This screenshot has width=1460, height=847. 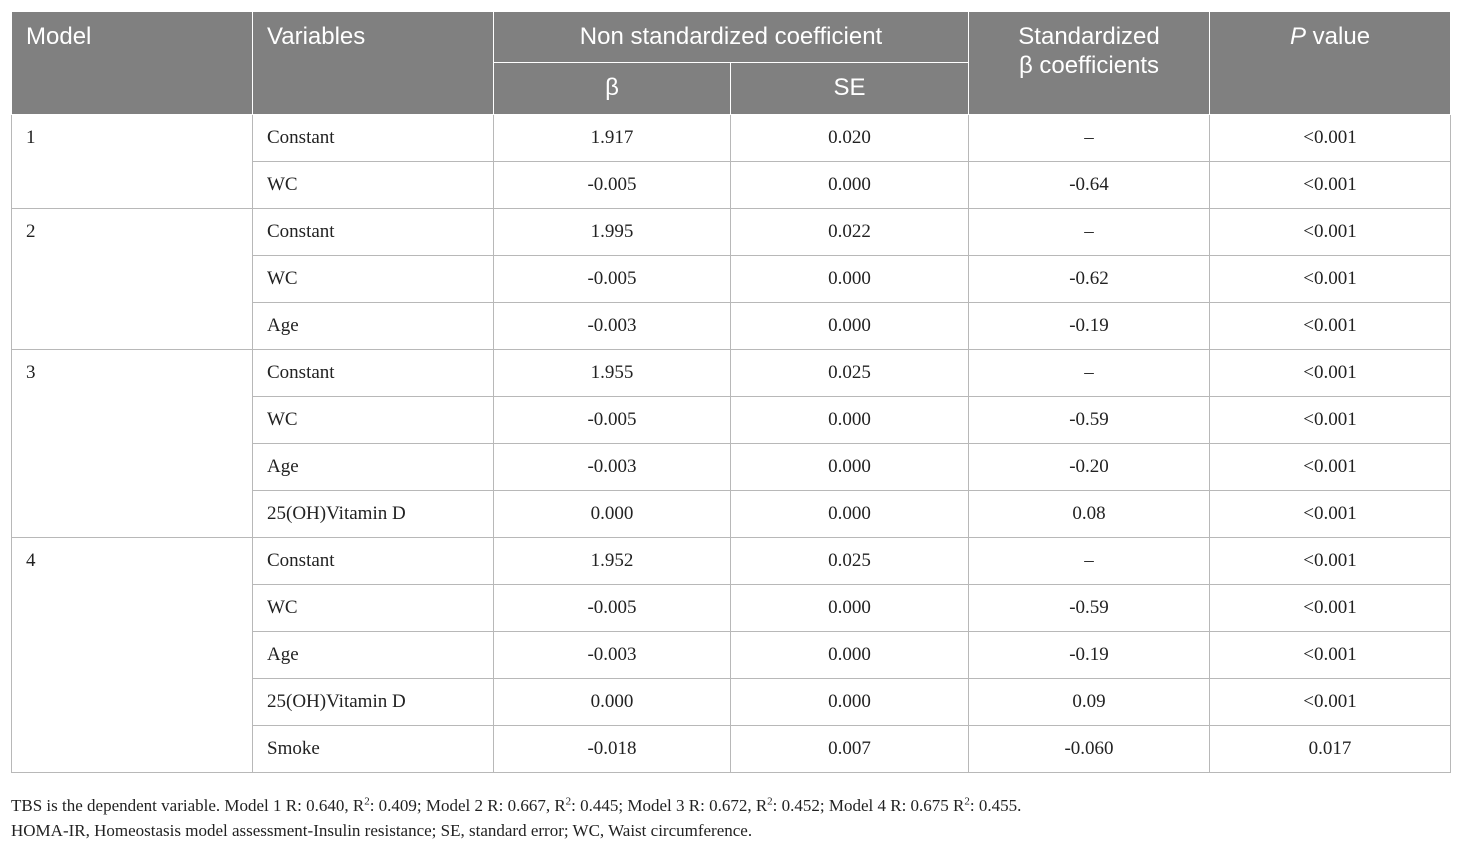 What do you see at coordinates (732, 749) in the screenshot?
I see `table-row: Smoke -0.018 0.007 -0.060 0.017` at bounding box center [732, 749].